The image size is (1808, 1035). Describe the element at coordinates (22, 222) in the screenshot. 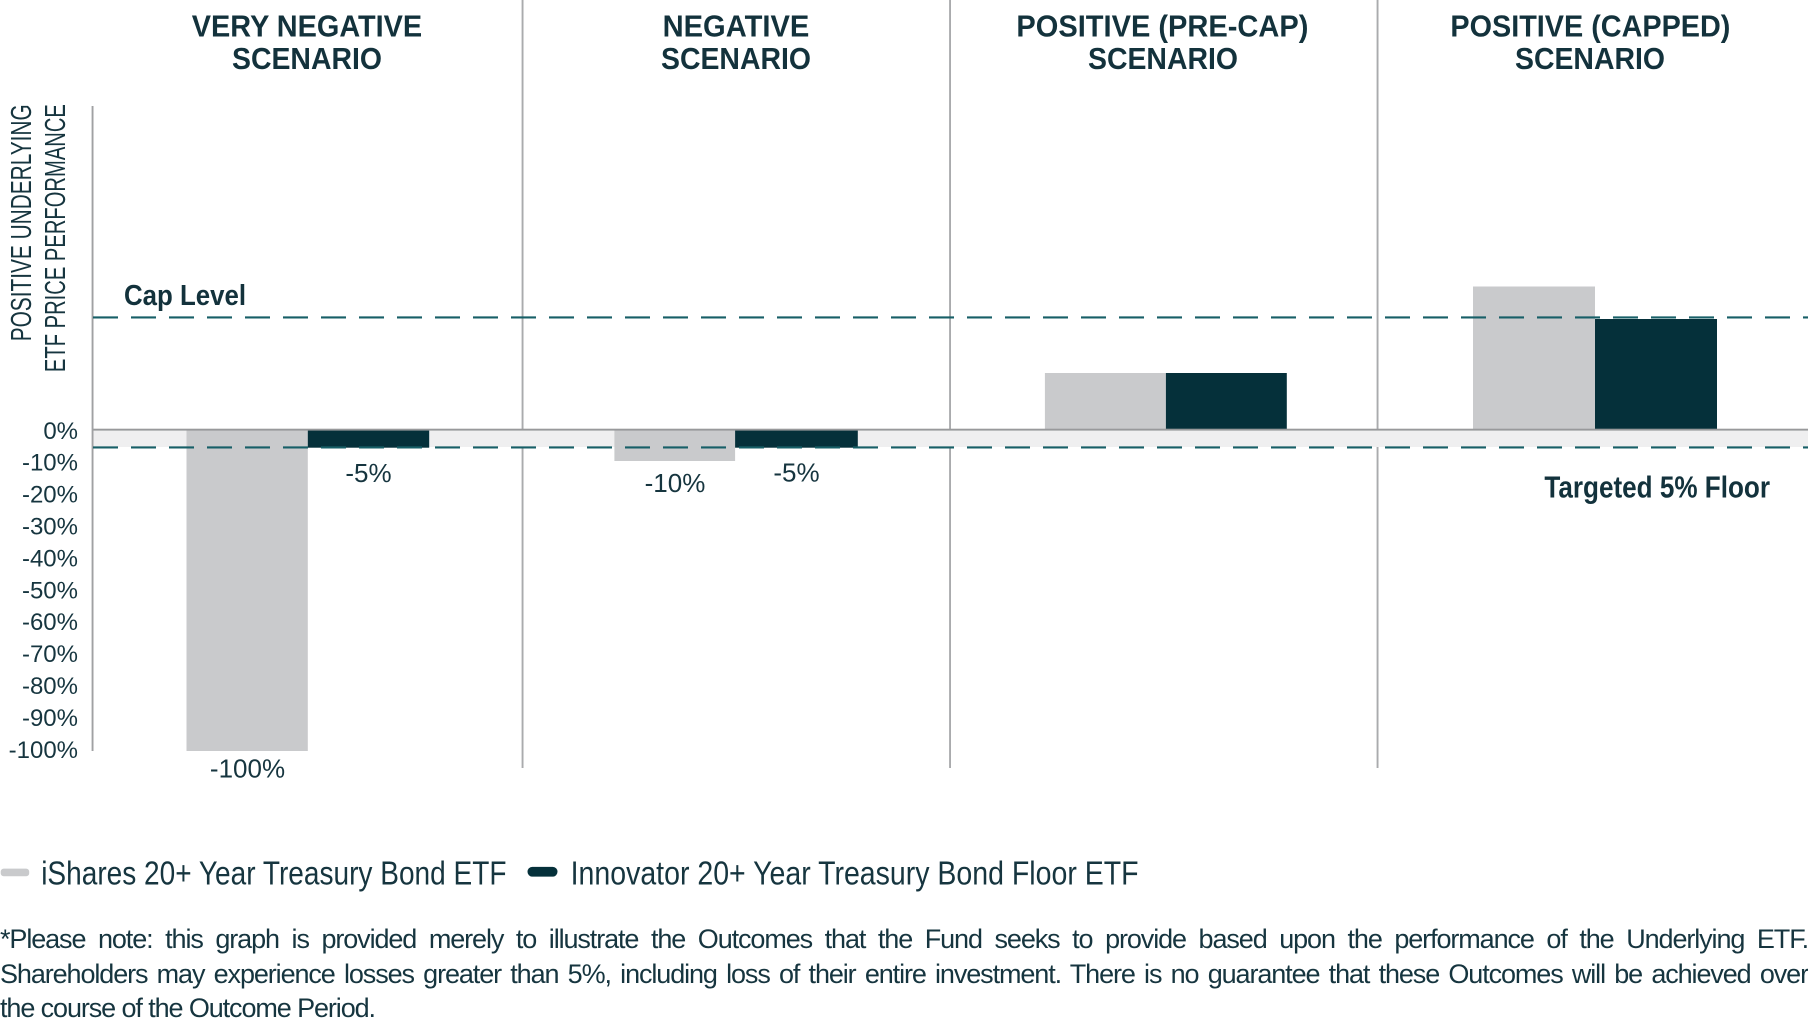

I see `svg-text: POSITIVE UNDERLYING` at that location.